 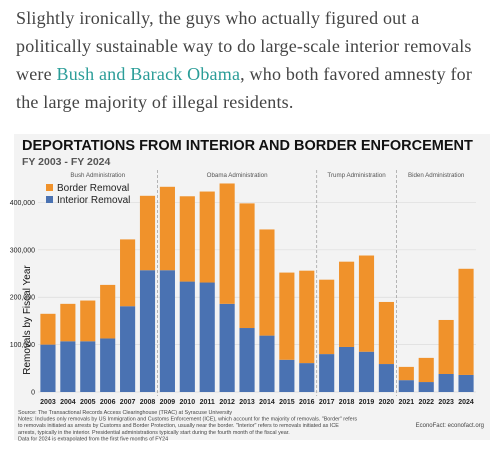 I want to click on y-tick-label: 100,000, so click(x=22, y=345).